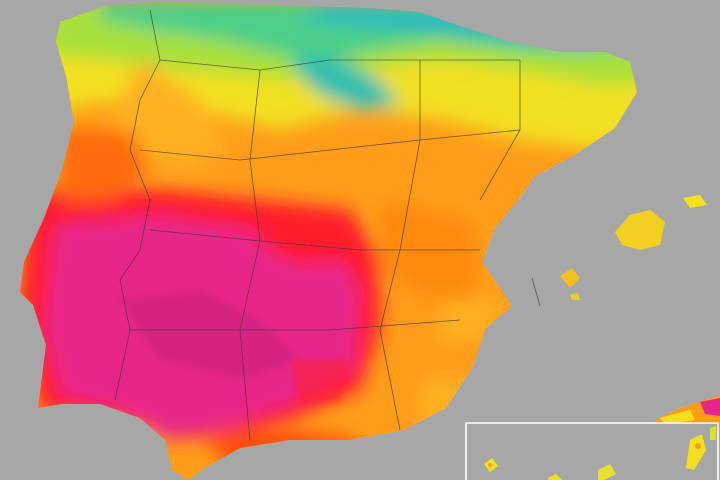  Describe the element at coordinates (536, 292) in the screenshot. I see `coast-line` at that location.